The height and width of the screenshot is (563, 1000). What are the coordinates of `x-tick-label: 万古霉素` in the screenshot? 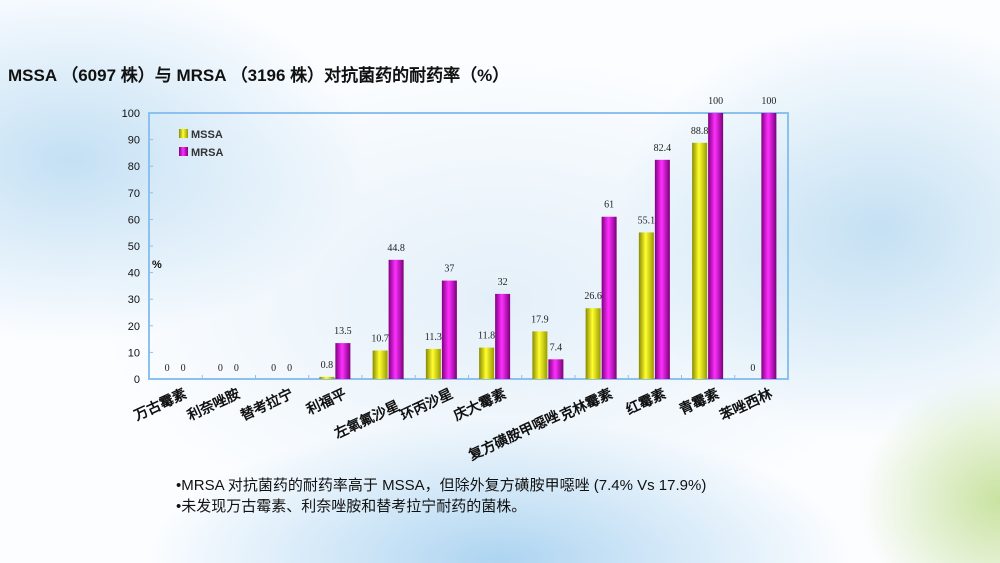 It's located at (159, 404).